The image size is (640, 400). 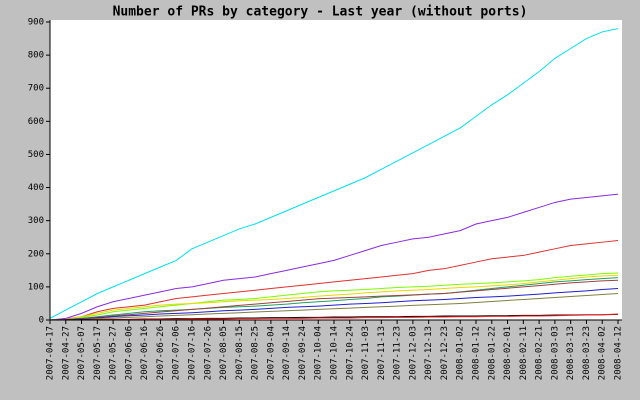 I want to click on x-tick-label: 2007-07-16, so click(x=193, y=353).